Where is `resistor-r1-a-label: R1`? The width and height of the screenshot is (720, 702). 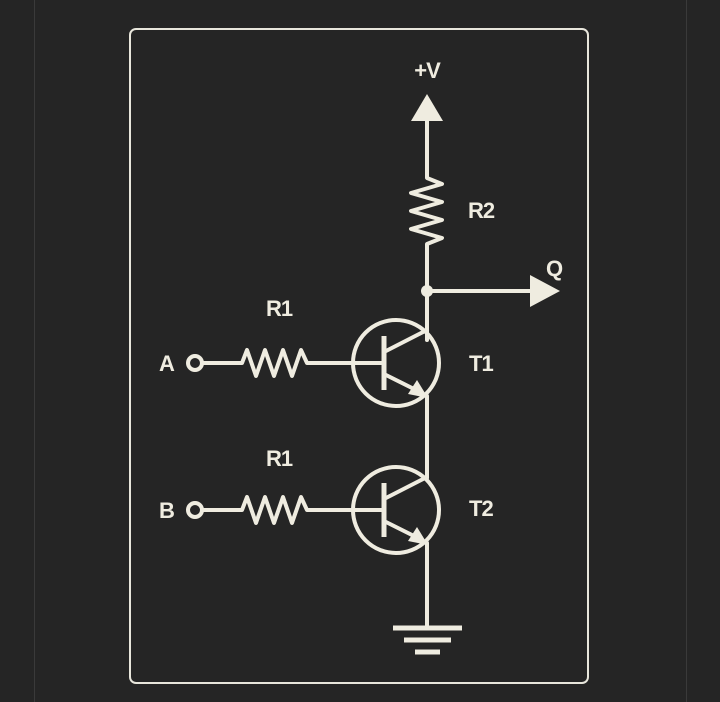
resistor-r1-a-label: R1 is located at coordinates (279, 308).